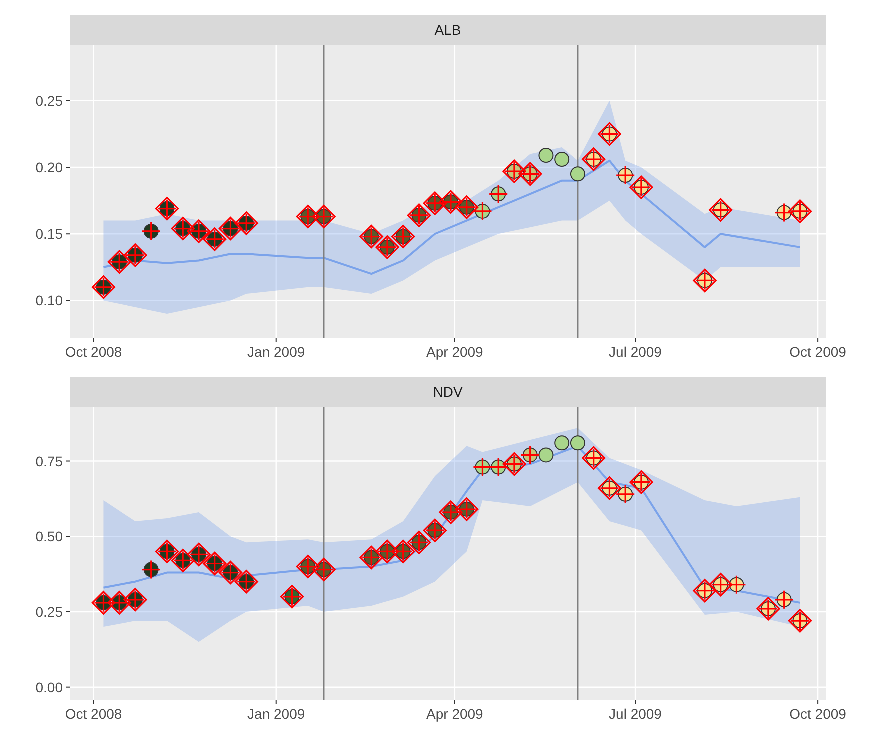 The image size is (869, 733). I want to click on y-tick-label: 0.00, so click(50, 687).